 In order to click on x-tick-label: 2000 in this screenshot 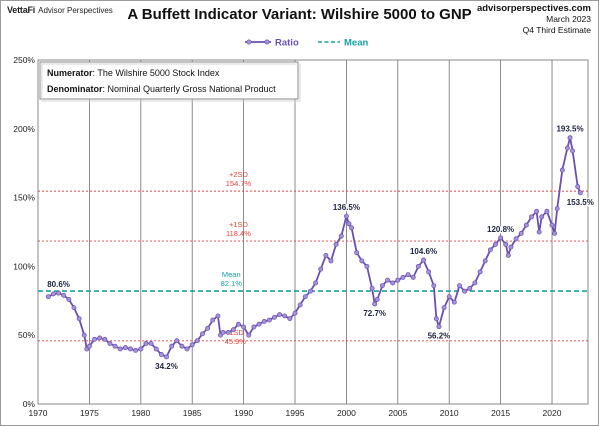, I will do `click(346, 413)`.